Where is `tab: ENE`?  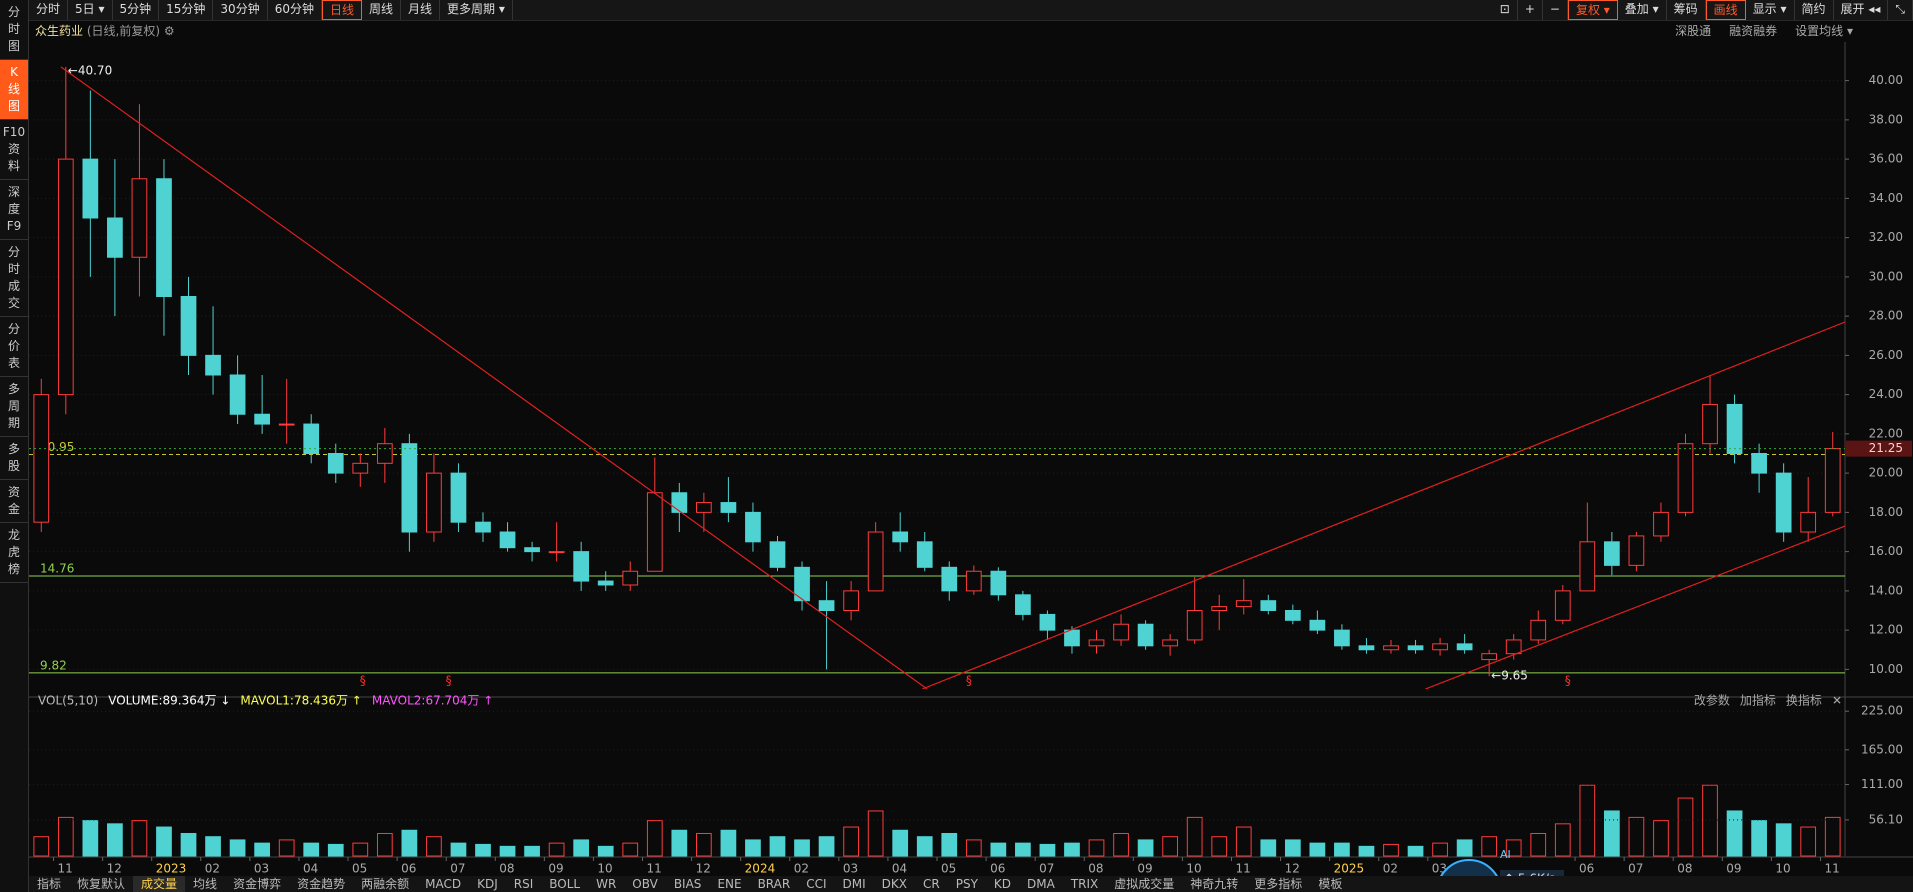
tab: ENE is located at coordinates (729, 884).